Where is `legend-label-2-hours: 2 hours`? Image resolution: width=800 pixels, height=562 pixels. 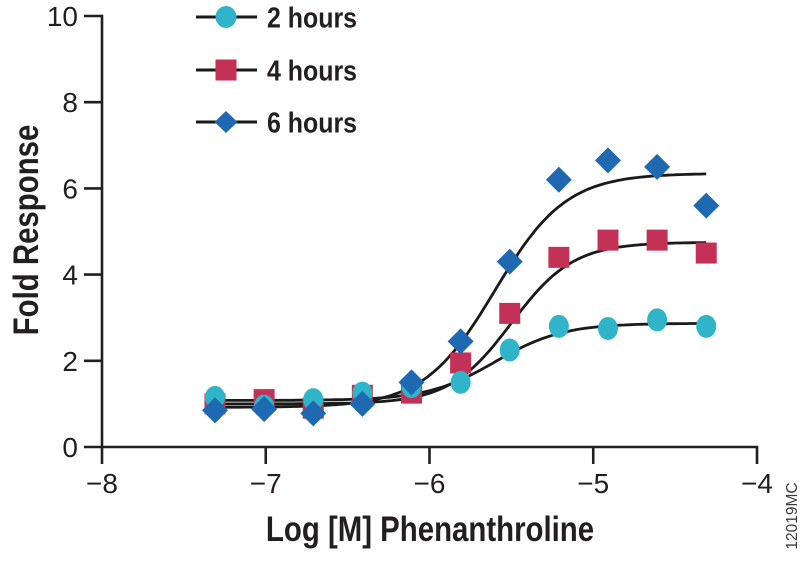 legend-label-2-hours: 2 hours is located at coordinates (312, 18).